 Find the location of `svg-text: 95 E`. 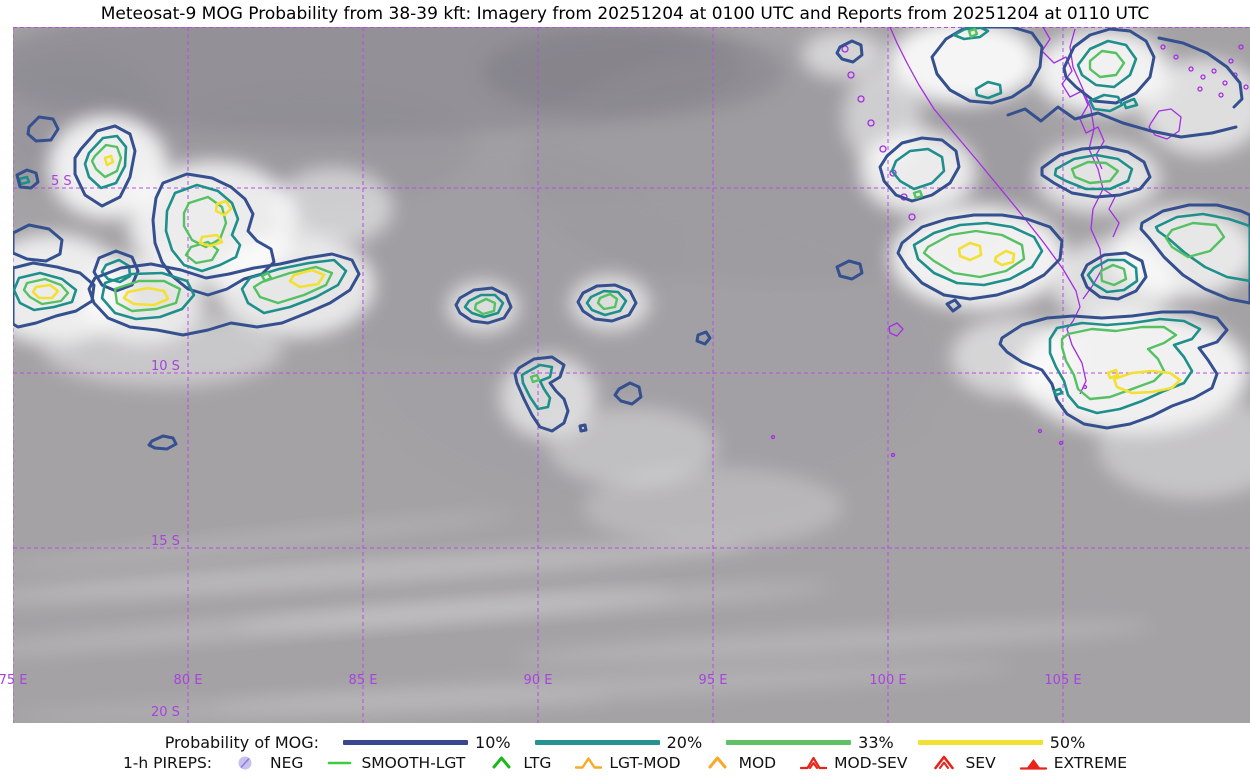

svg-text: 95 E is located at coordinates (713, 680).